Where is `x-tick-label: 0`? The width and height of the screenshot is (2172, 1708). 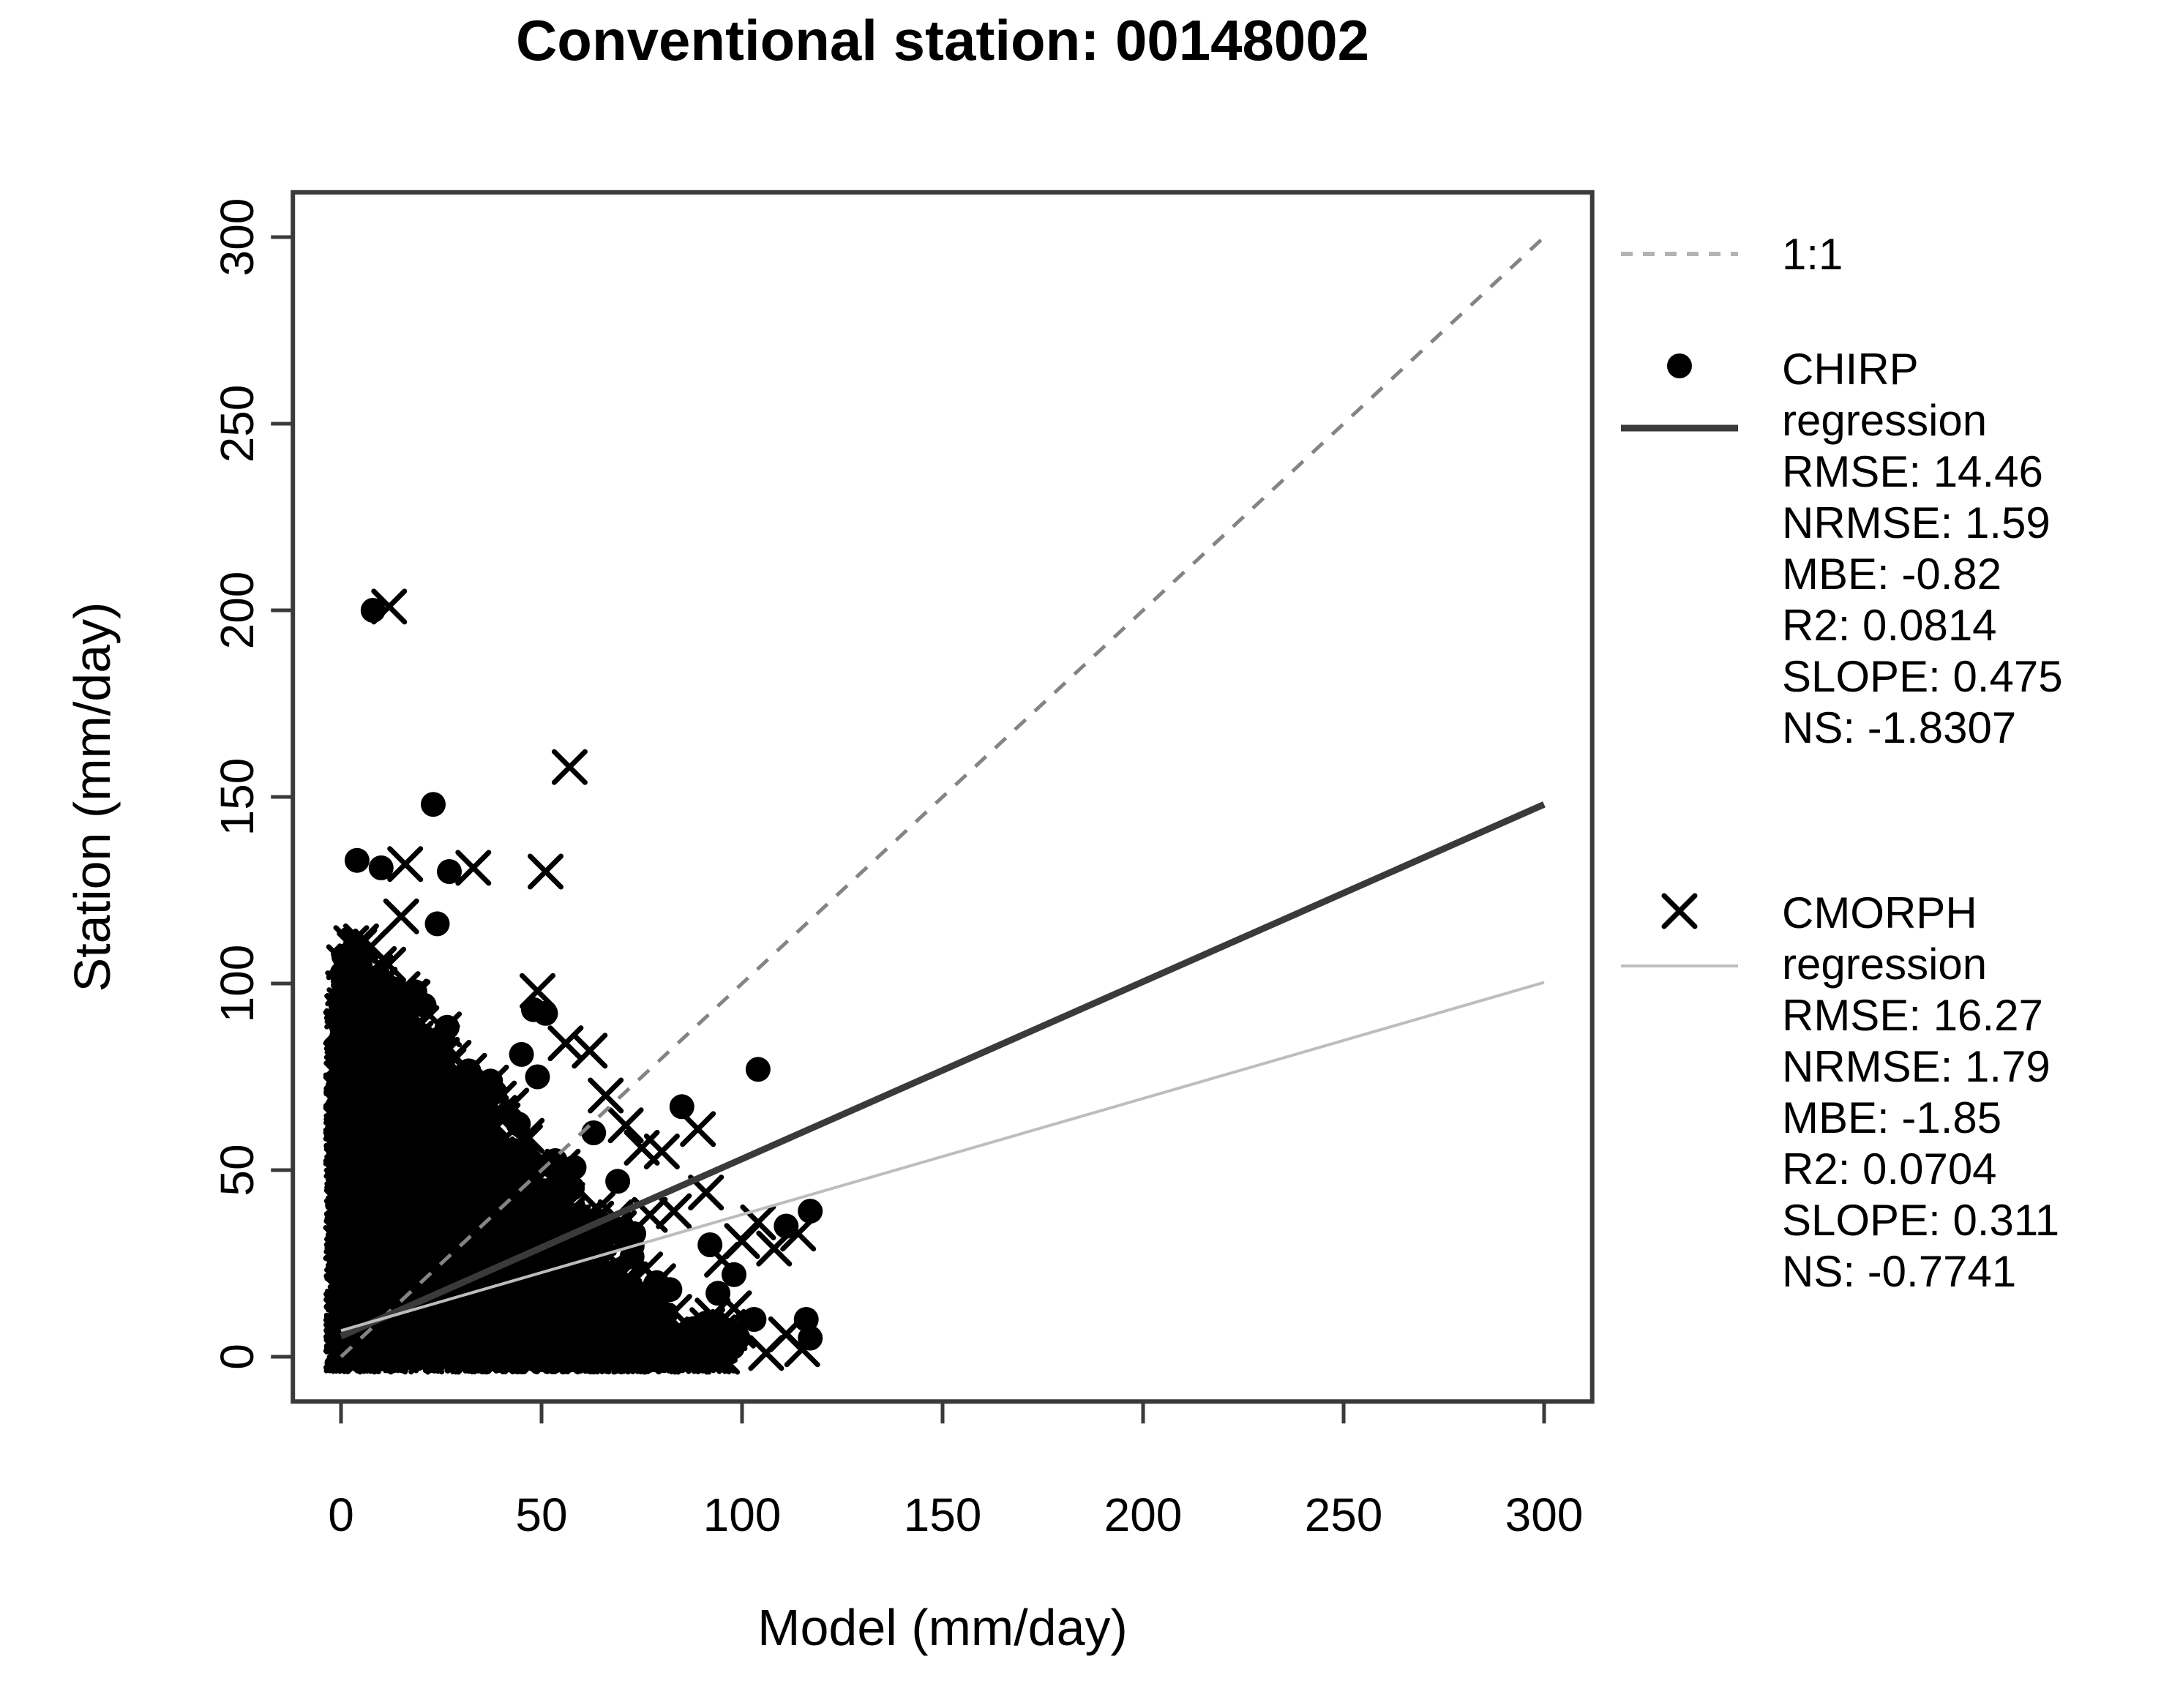 x-tick-label: 0 is located at coordinates (341, 1514).